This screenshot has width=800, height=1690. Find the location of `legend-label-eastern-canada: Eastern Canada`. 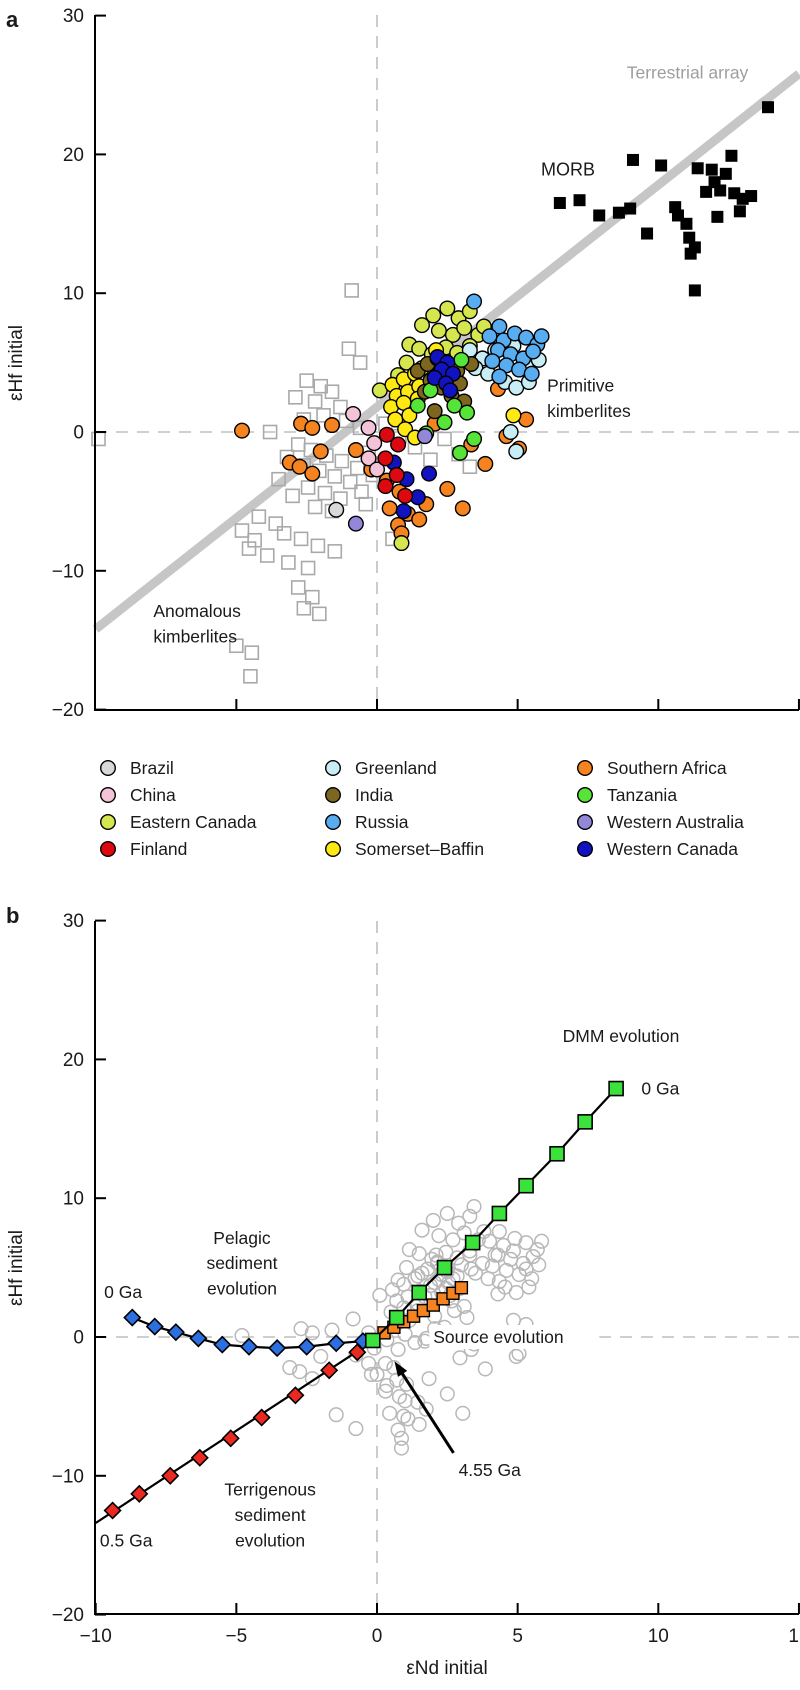

legend-label-eastern-canada: Eastern Canada is located at coordinates (193, 822).